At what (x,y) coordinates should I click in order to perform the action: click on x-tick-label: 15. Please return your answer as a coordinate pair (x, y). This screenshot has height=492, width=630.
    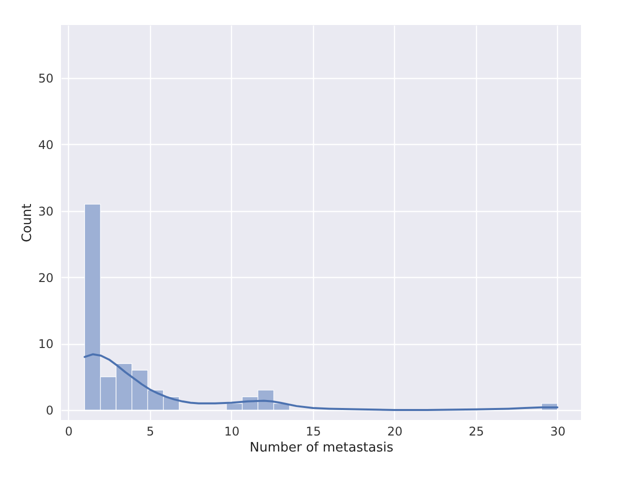
    Looking at the image, I should click on (313, 431).